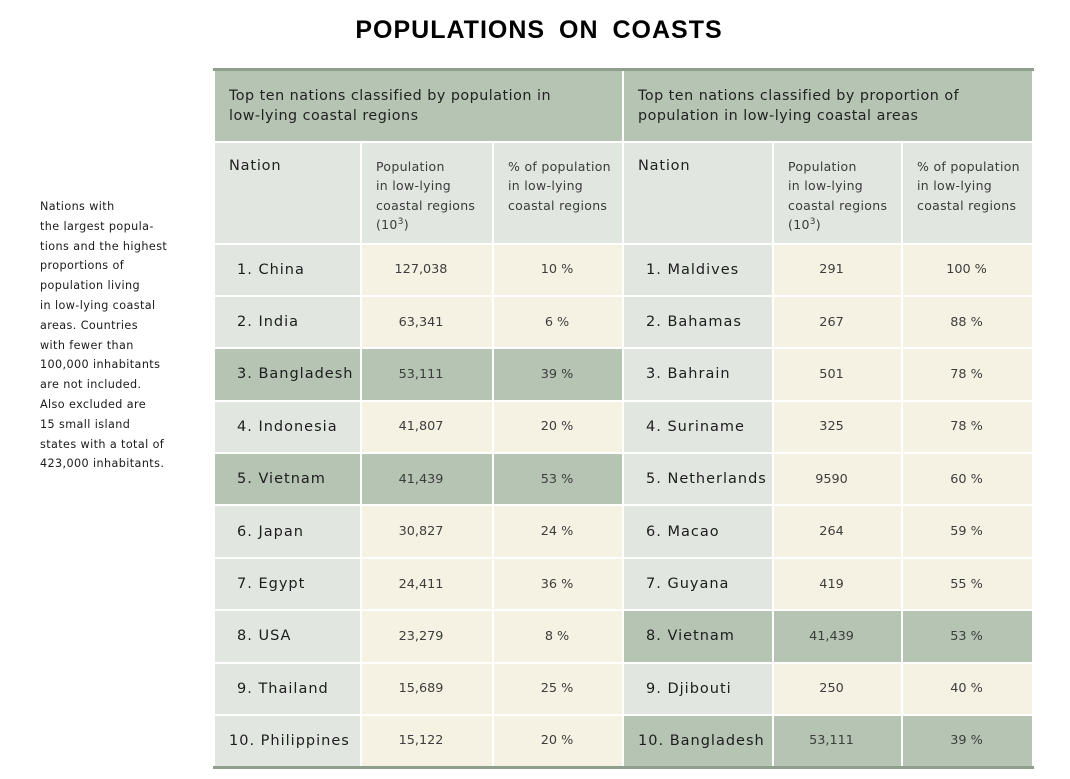  What do you see at coordinates (838, 269) in the screenshot?
I see `right-population-cell: 291` at bounding box center [838, 269].